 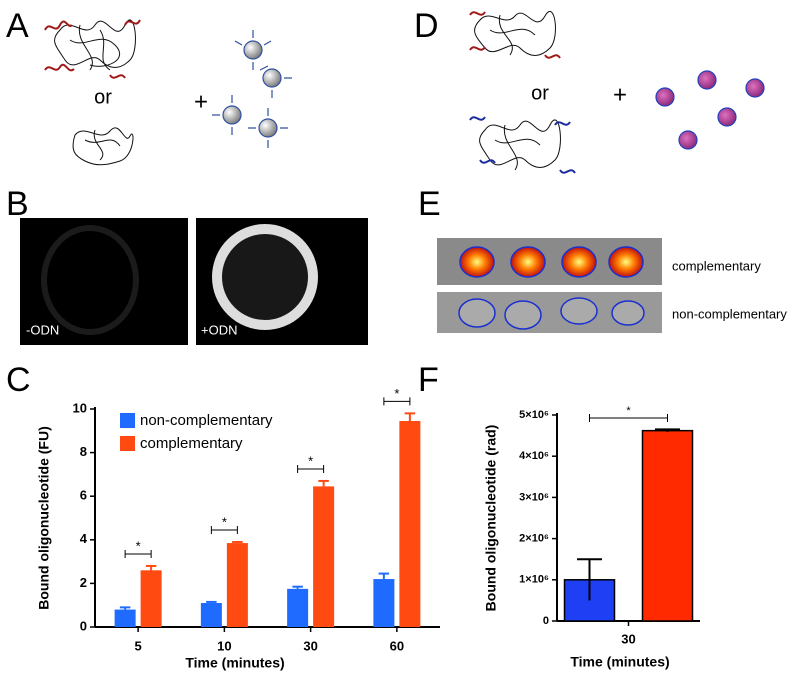 What do you see at coordinates (42, 329) in the screenshot?
I see `image-label: -ODN` at bounding box center [42, 329].